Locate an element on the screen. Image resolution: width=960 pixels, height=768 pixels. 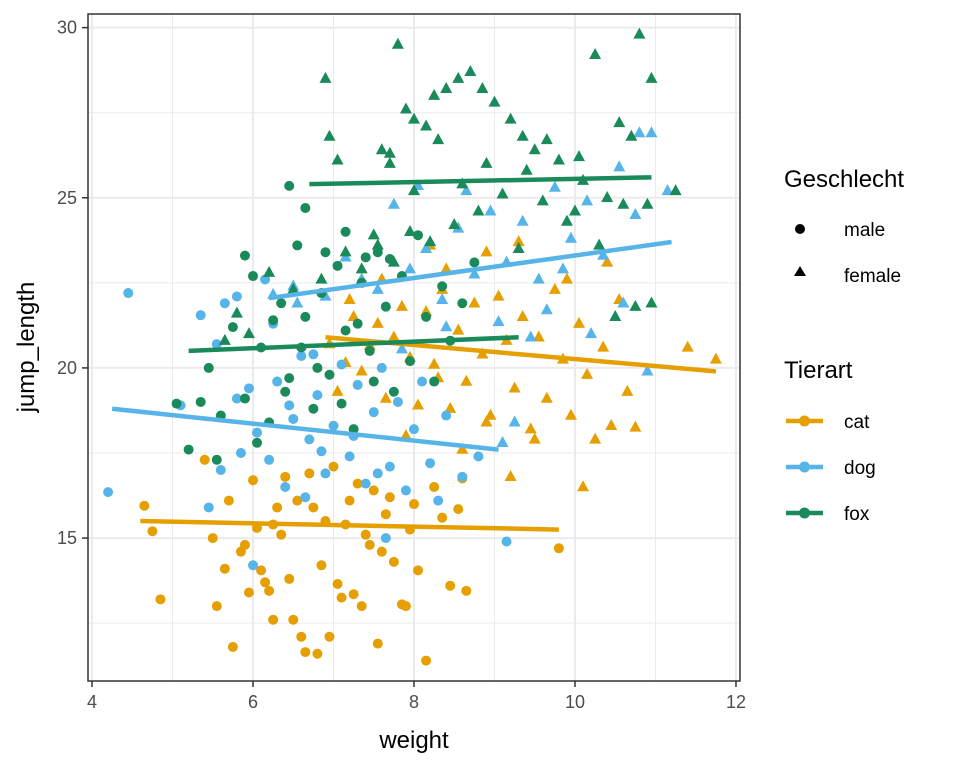
x-axis-title: weight is located at coordinates (413, 740).